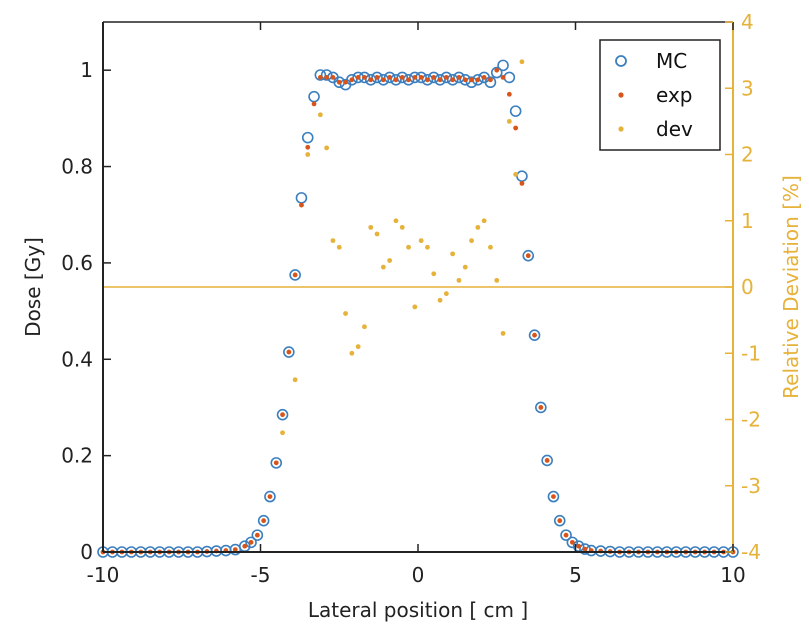 The image size is (809, 628). Describe the element at coordinates (86, 552) in the screenshot. I see `y-tick-label: 0` at that location.